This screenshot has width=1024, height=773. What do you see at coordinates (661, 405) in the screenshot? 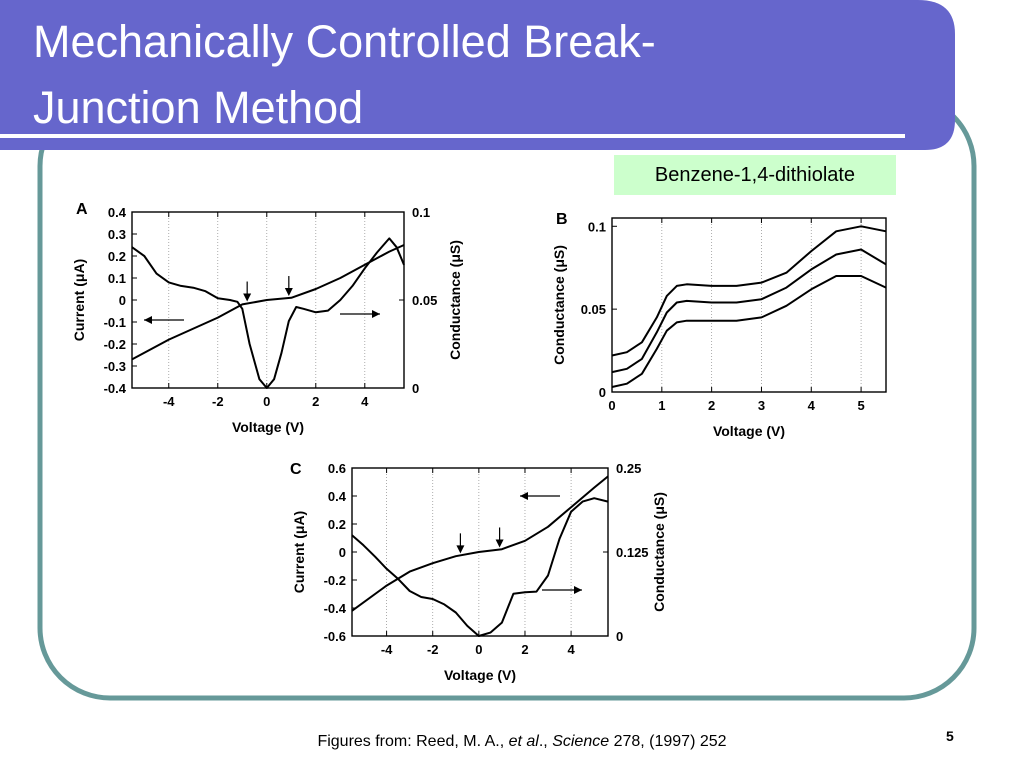
I see `x-tick-label: 1` at bounding box center [661, 405].